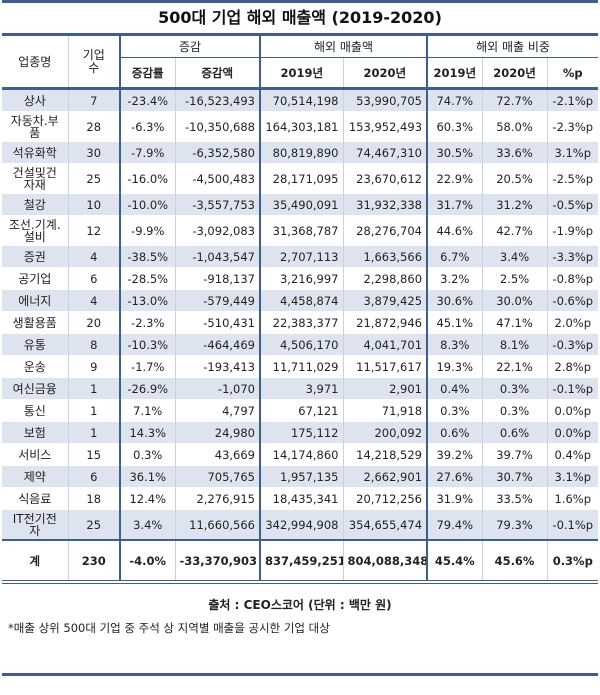  I want to click on row-name: 상사, so click(35, 100).